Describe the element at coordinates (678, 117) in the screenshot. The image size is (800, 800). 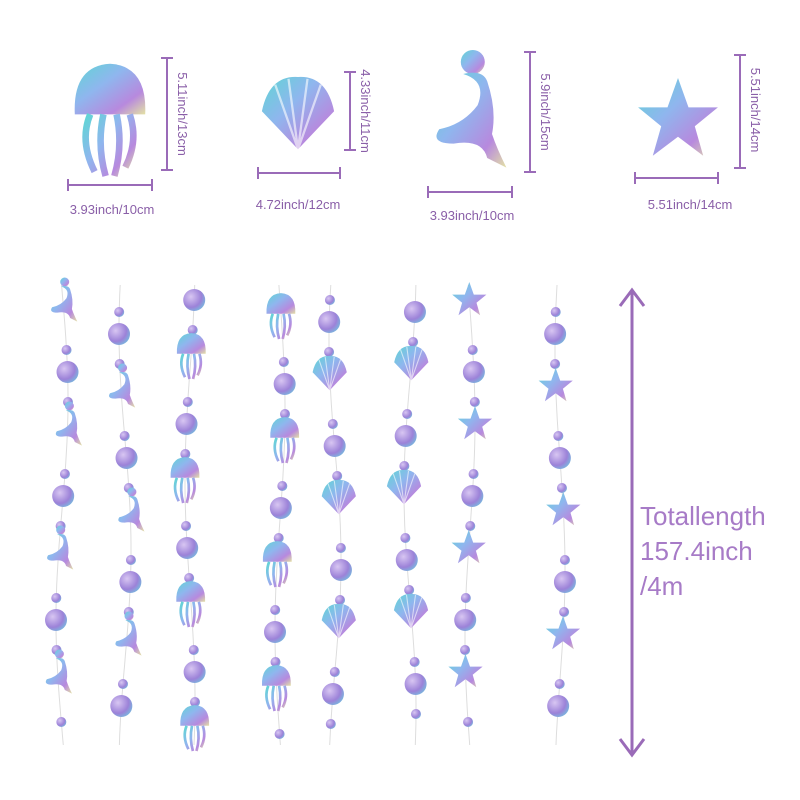
I see `starfish` at that location.